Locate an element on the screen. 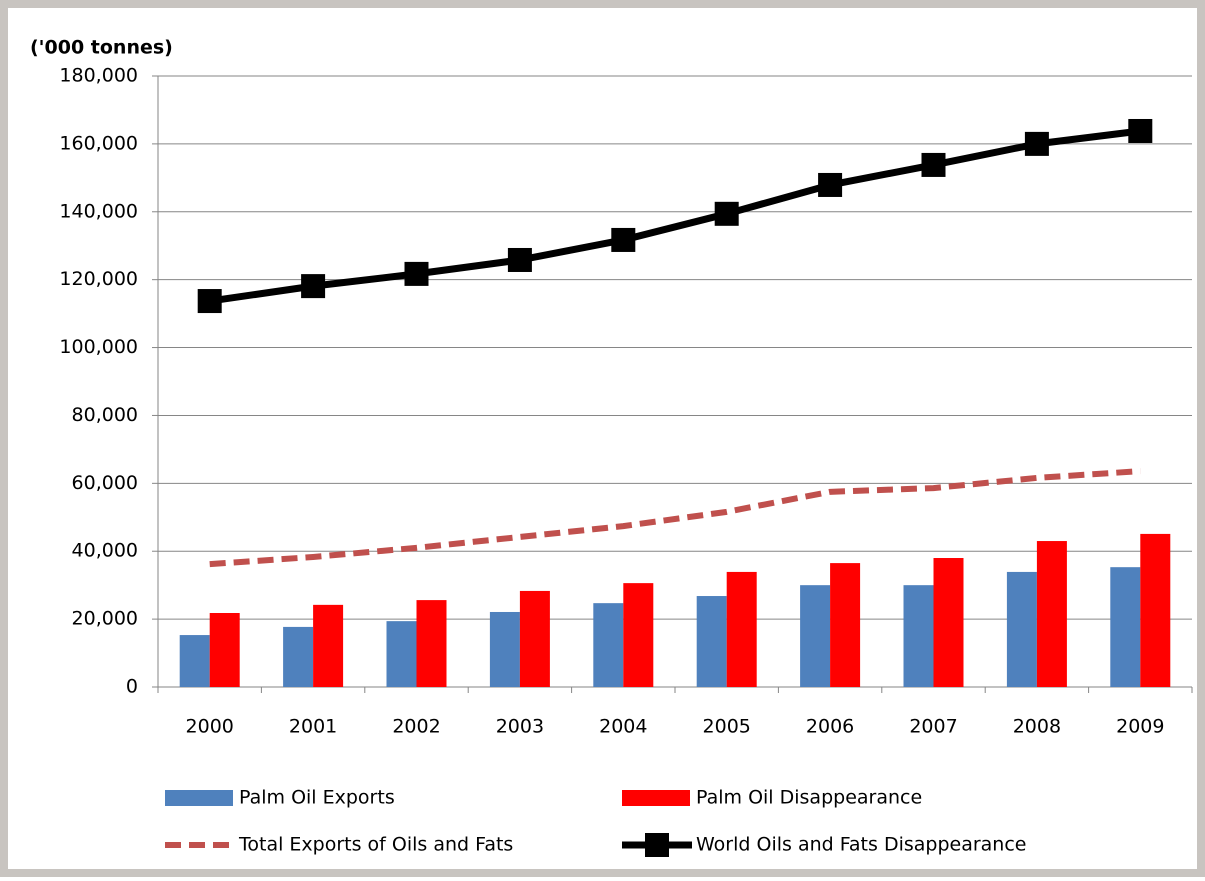 The height and width of the screenshot is (881, 1205). y-tick-label: 120,000 is located at coordinates (98, 279).